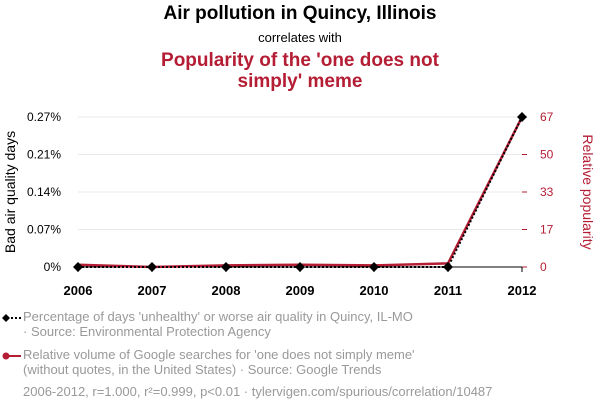 The width and height of the screenshot is (600, 414). What do you see at coordinates (547, 155) in the screenshot?
I see `y-right-tick-label: 50` at bounding box center [547, 155].